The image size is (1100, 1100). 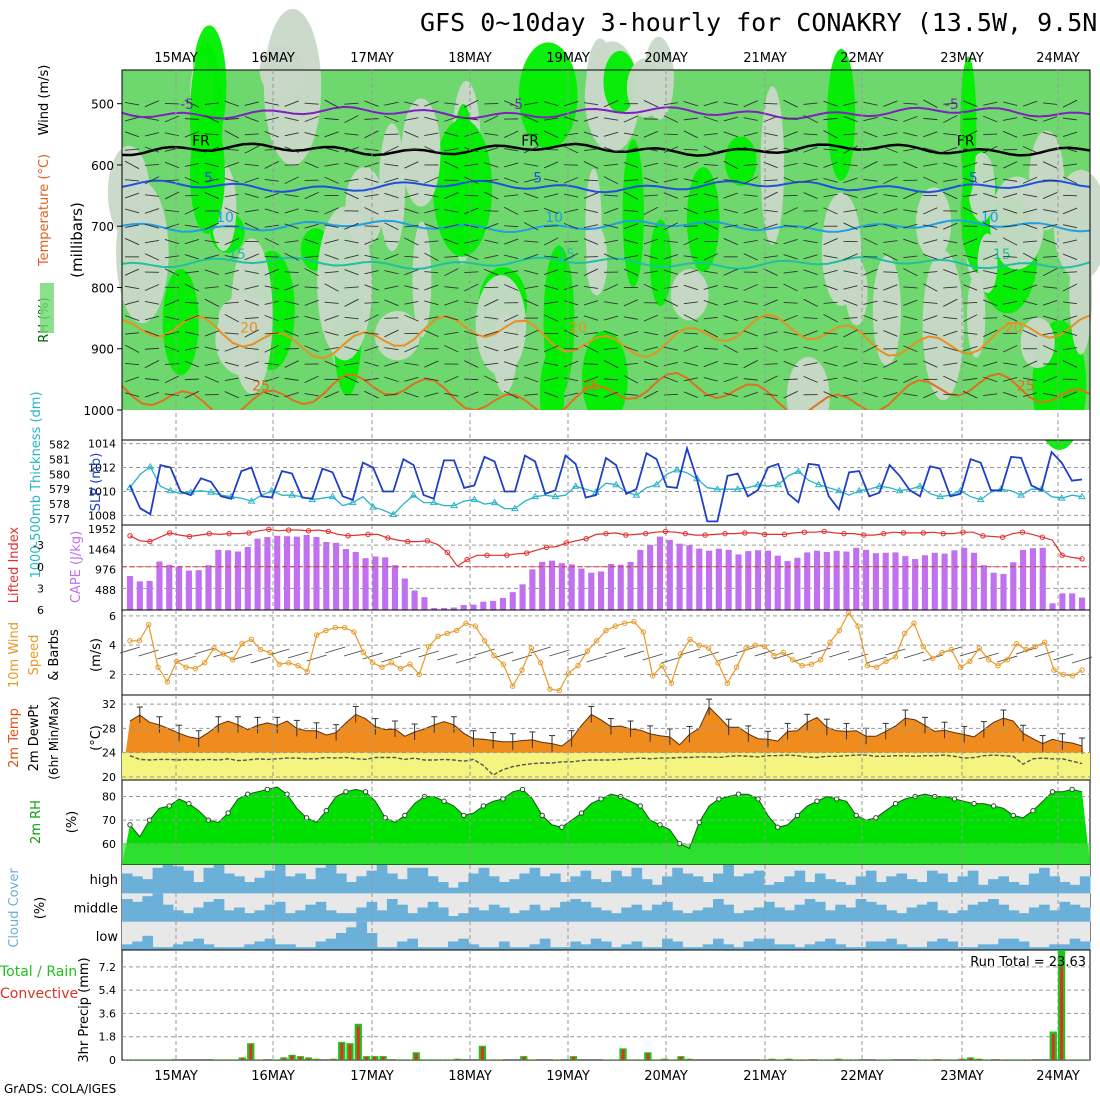 I want to click on isotherm-label: 5, so click(x=973, y=178).